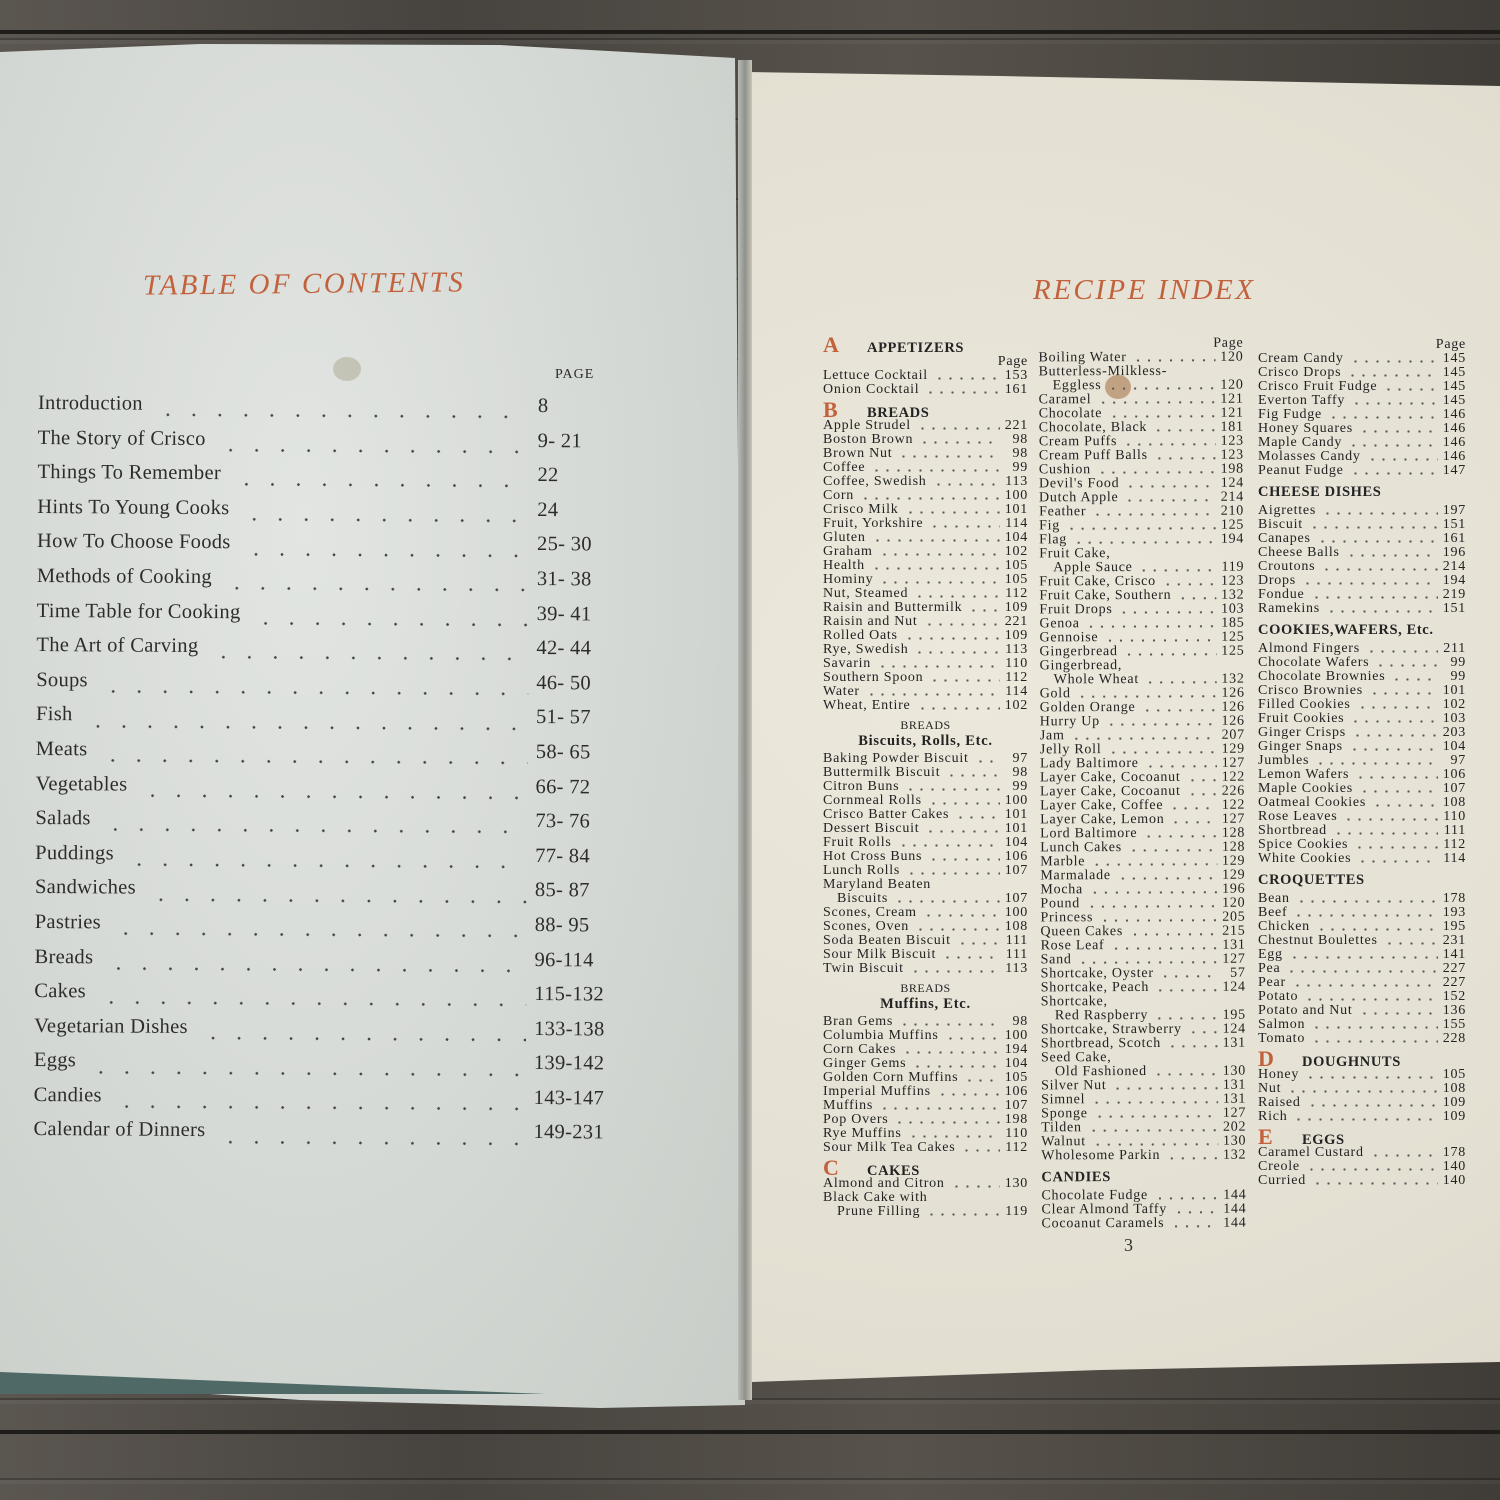 This screenshot has height=1500, width=1500. Describe the element at coordinates (925, 376) in the screenshot. I see `index-entry: Lettuce Cocktail 153` at that location.